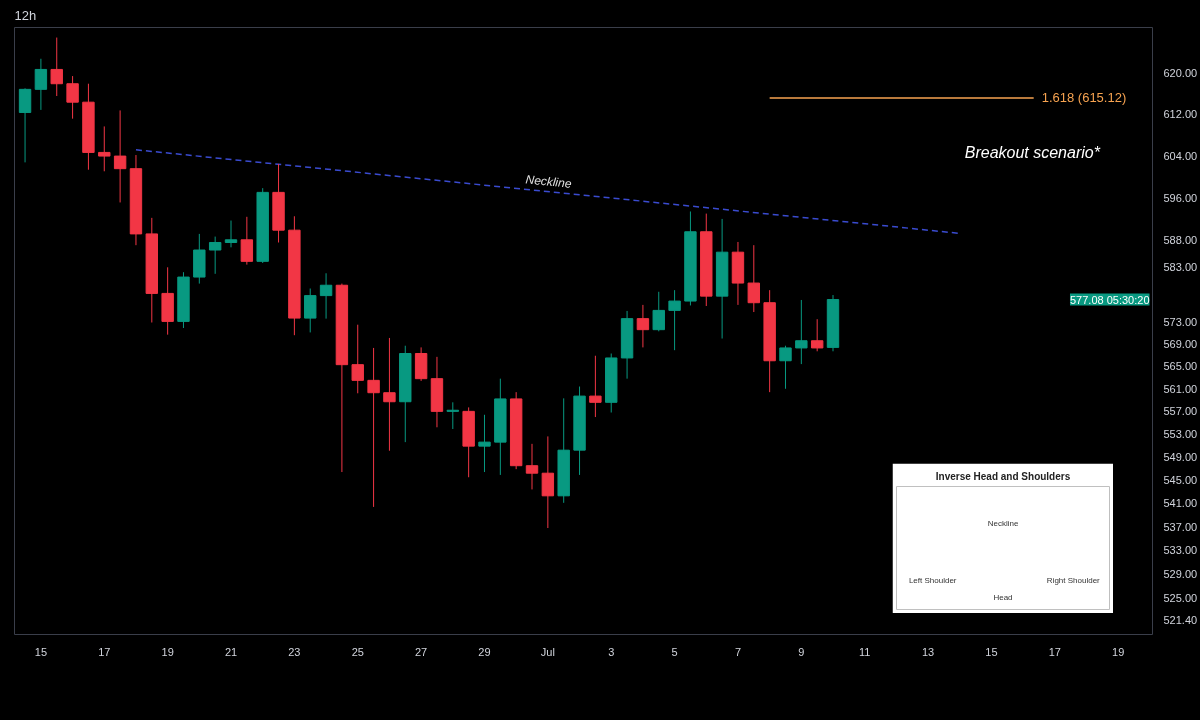 This screenshot has width=1200, height=720. What do you see at coordinates (1032, 153) in the screenshot?
I see `annotation: Breakout scenario*` at bounding box center [1032, 153].